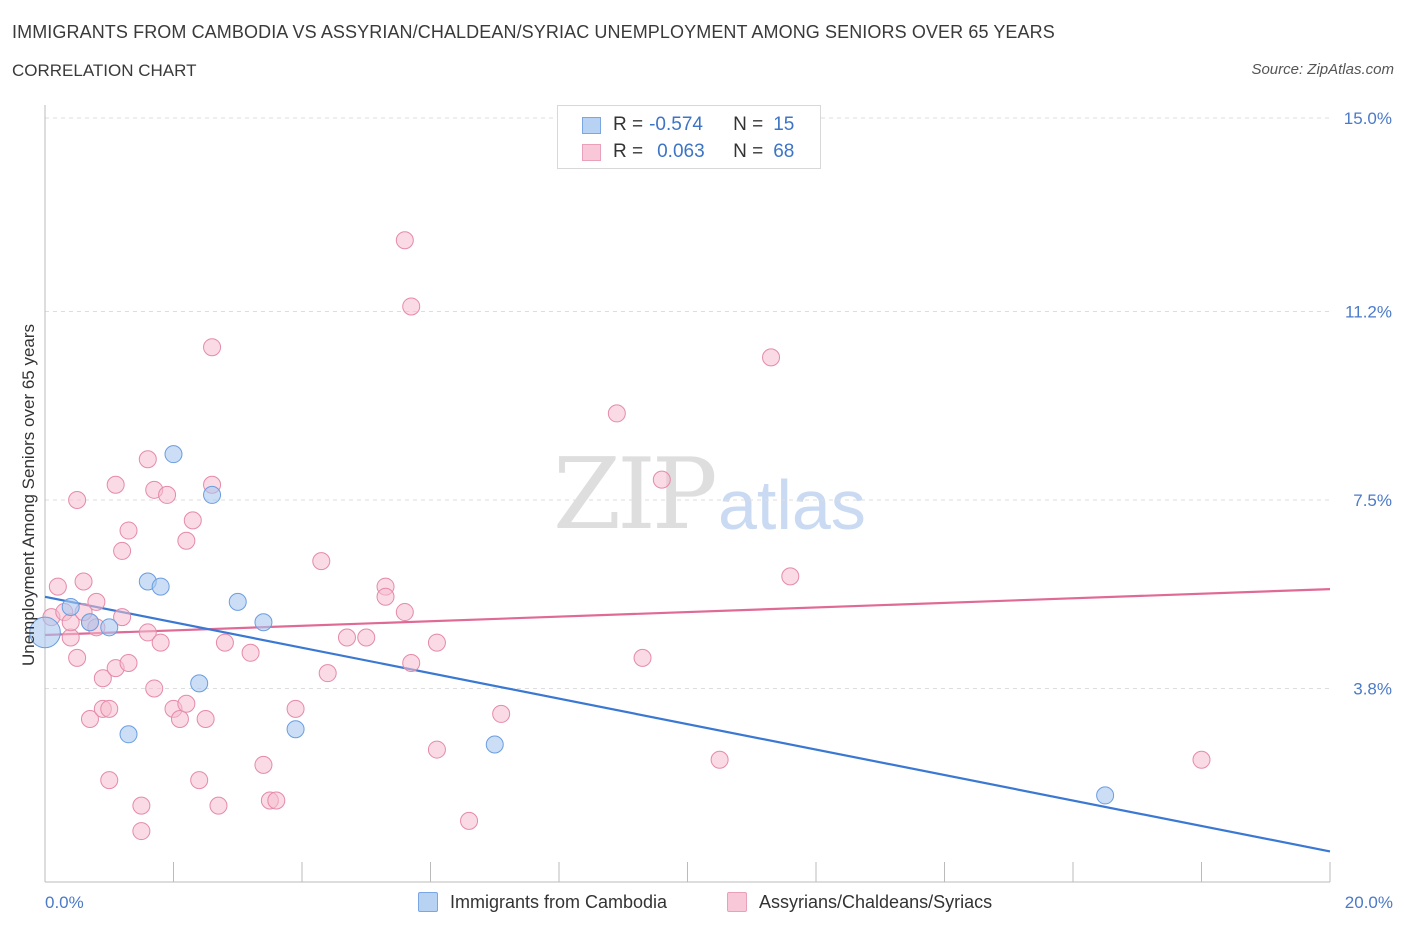  Describe the element at coordinates (1368, 312) in the screenshot. I see `y-tick-label: 11.2%` at that location.